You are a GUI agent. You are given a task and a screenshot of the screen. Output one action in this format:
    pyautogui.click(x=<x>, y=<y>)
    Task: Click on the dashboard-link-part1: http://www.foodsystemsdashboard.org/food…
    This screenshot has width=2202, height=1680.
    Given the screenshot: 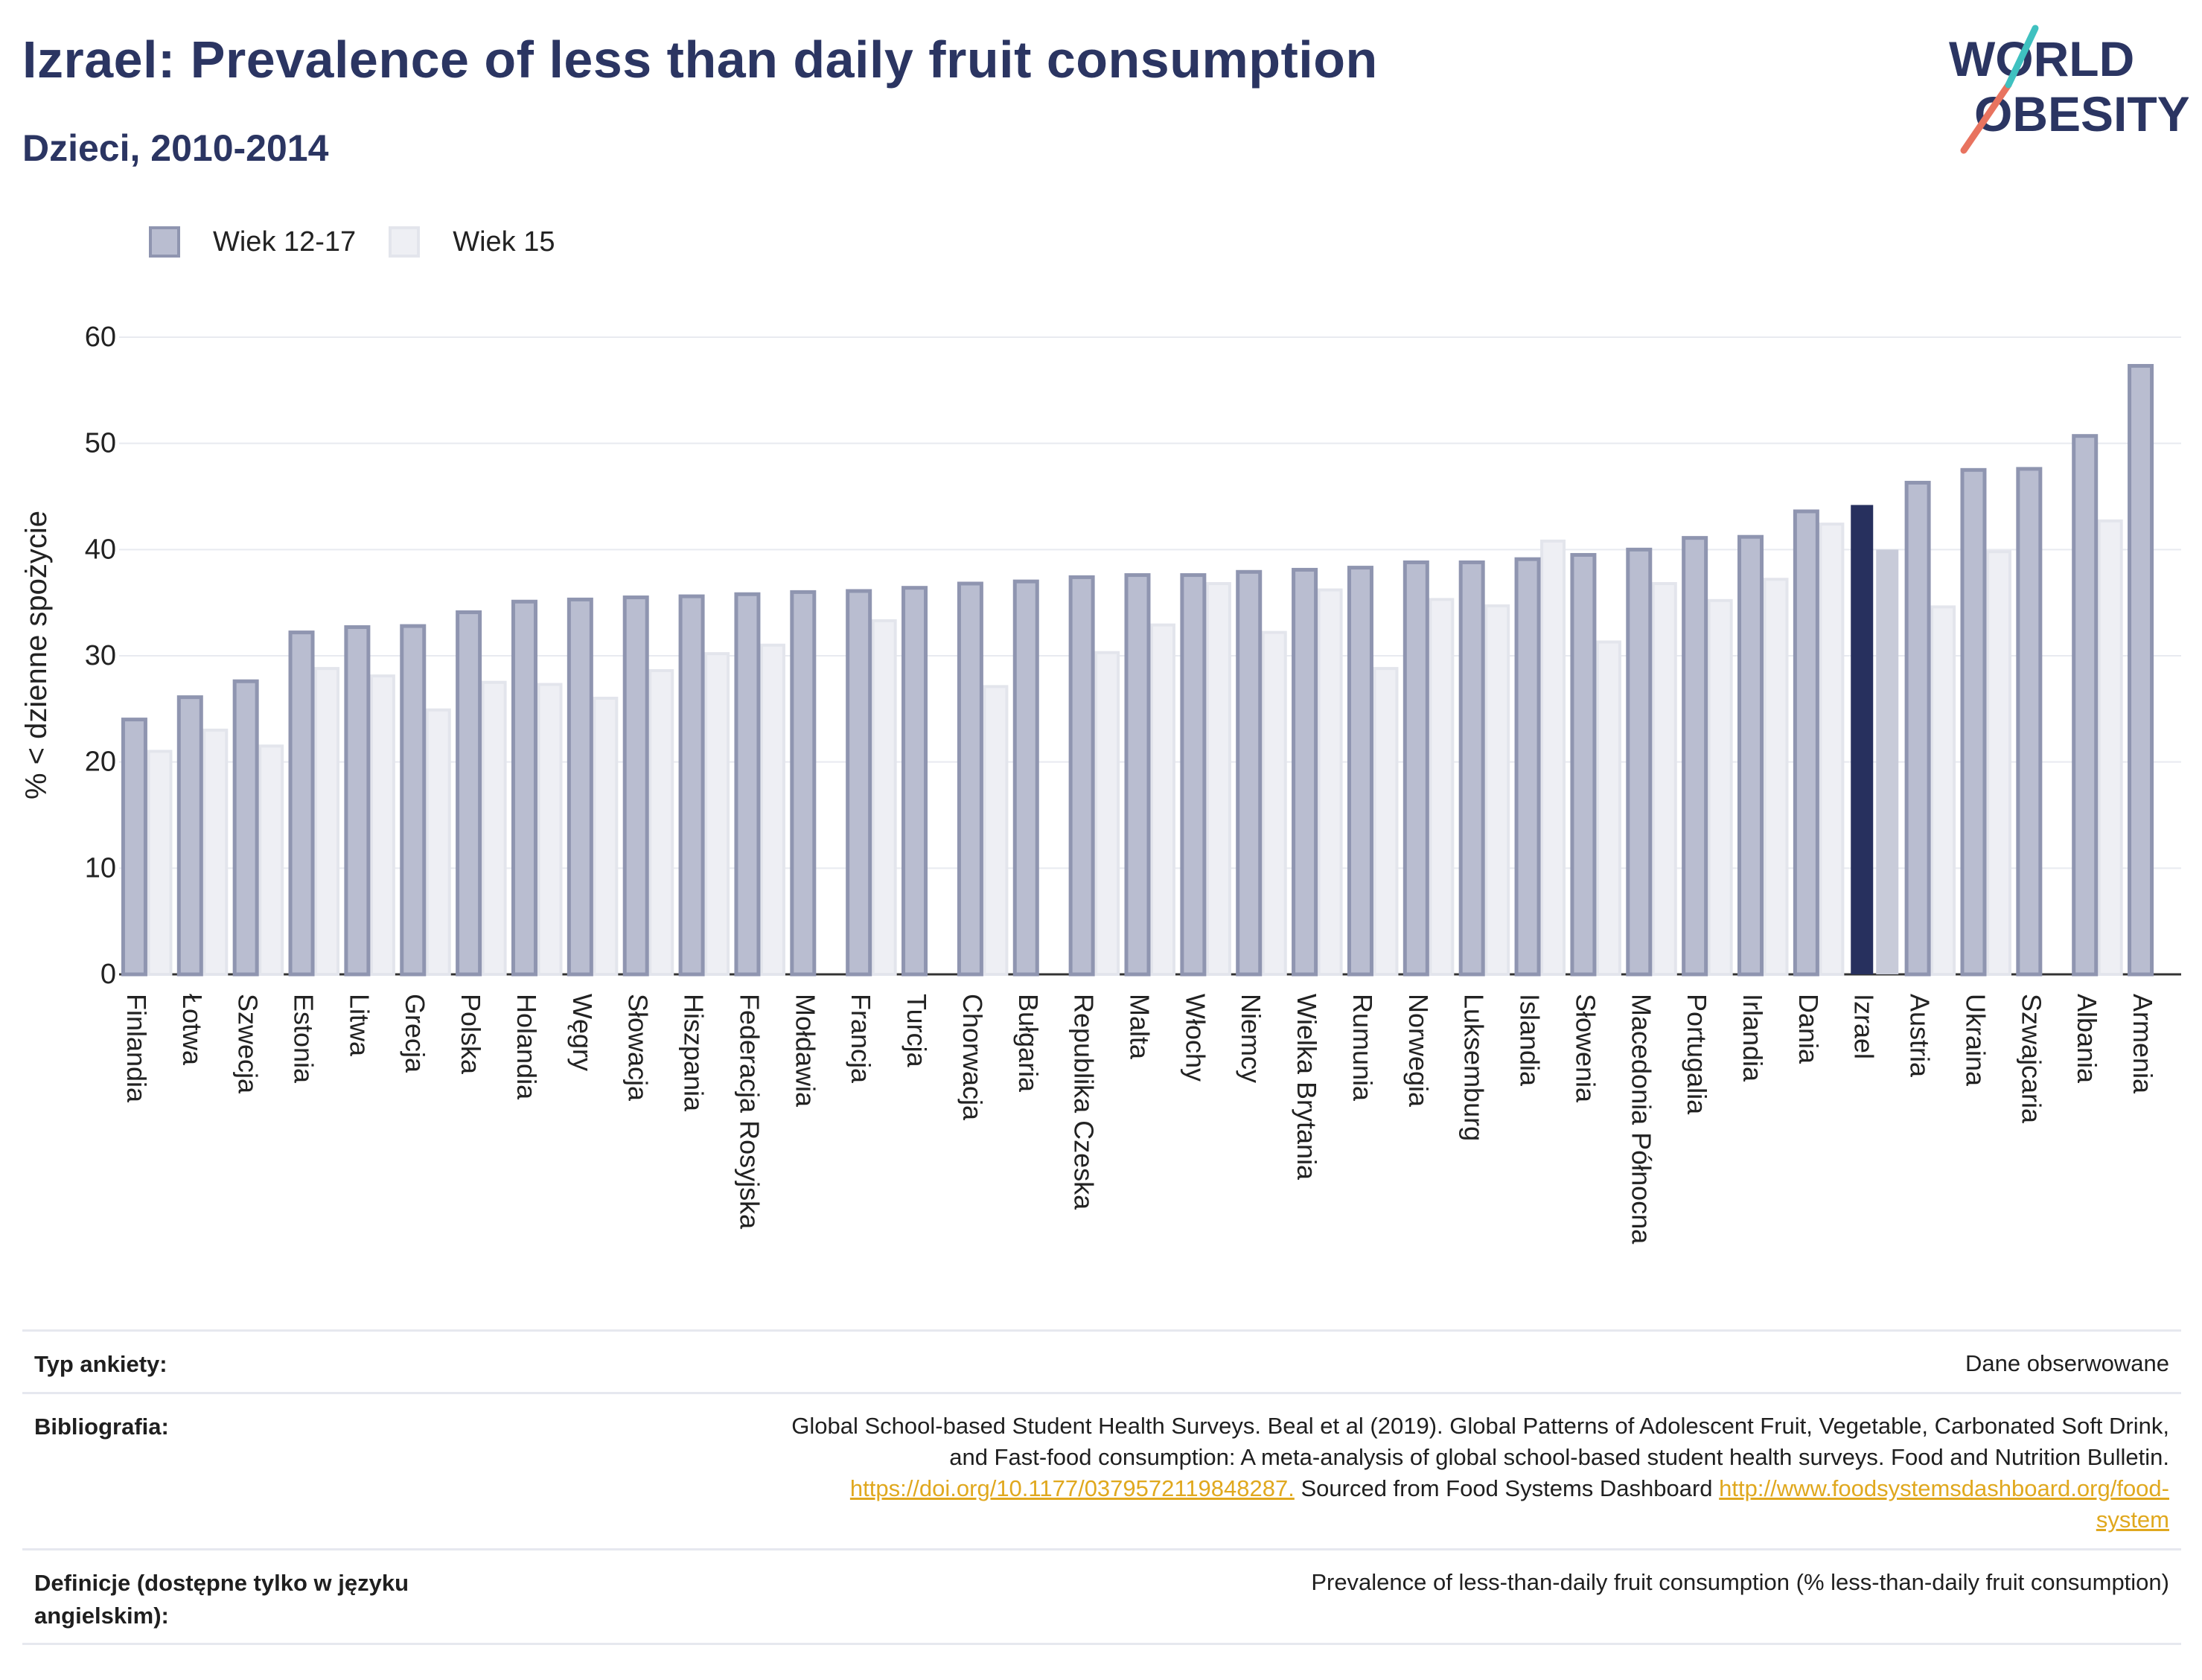 What is the action you would take?
    pyautogui.click(x=1944, y=1488)
    